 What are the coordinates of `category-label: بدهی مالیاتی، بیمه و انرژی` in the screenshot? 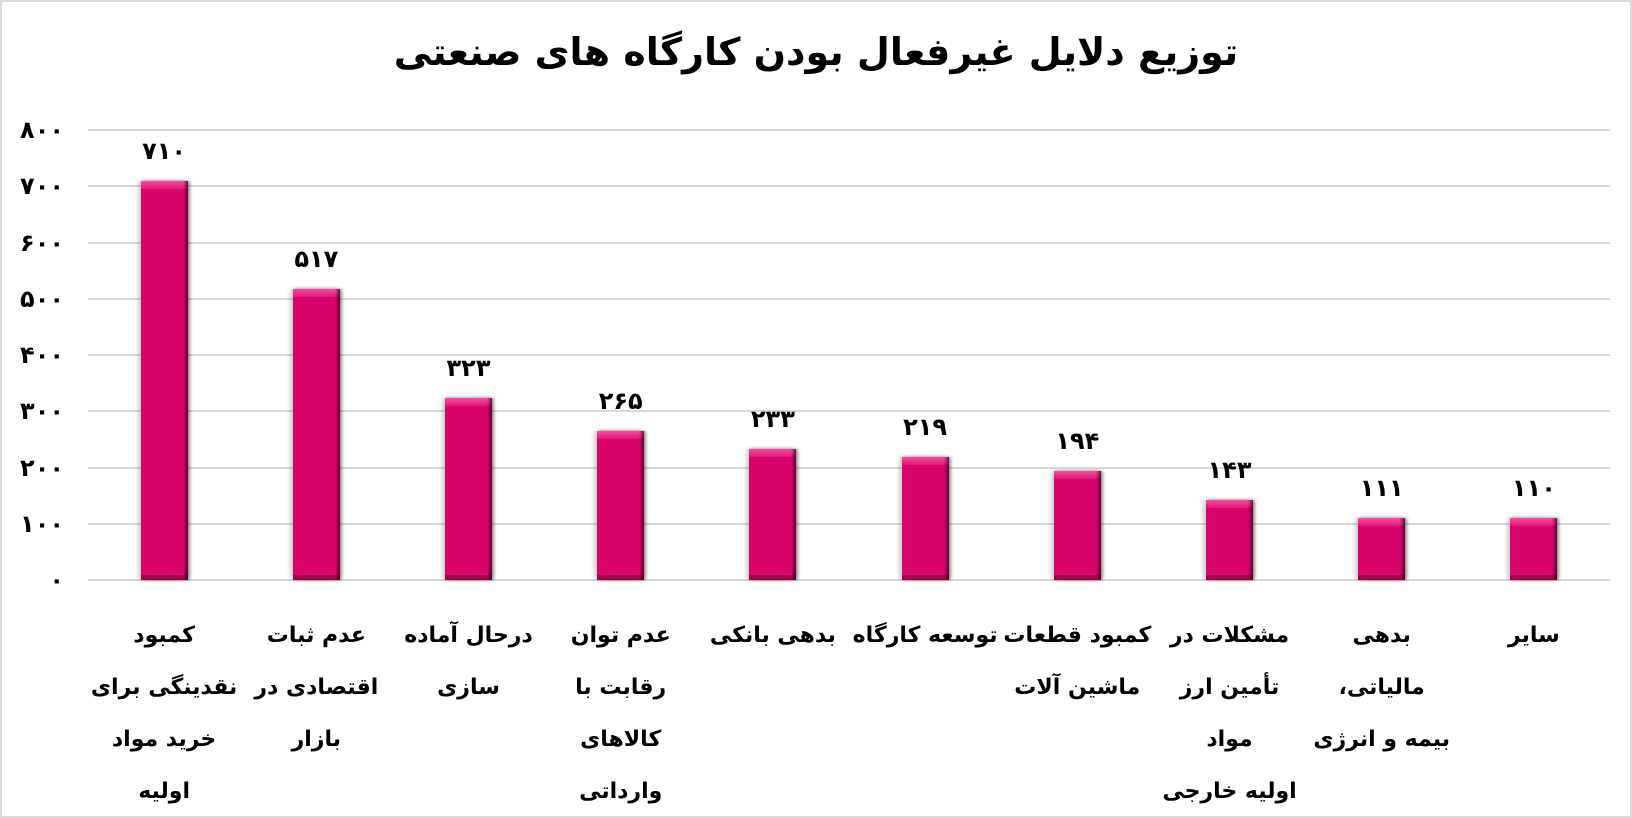 It's located at (1382, 688).